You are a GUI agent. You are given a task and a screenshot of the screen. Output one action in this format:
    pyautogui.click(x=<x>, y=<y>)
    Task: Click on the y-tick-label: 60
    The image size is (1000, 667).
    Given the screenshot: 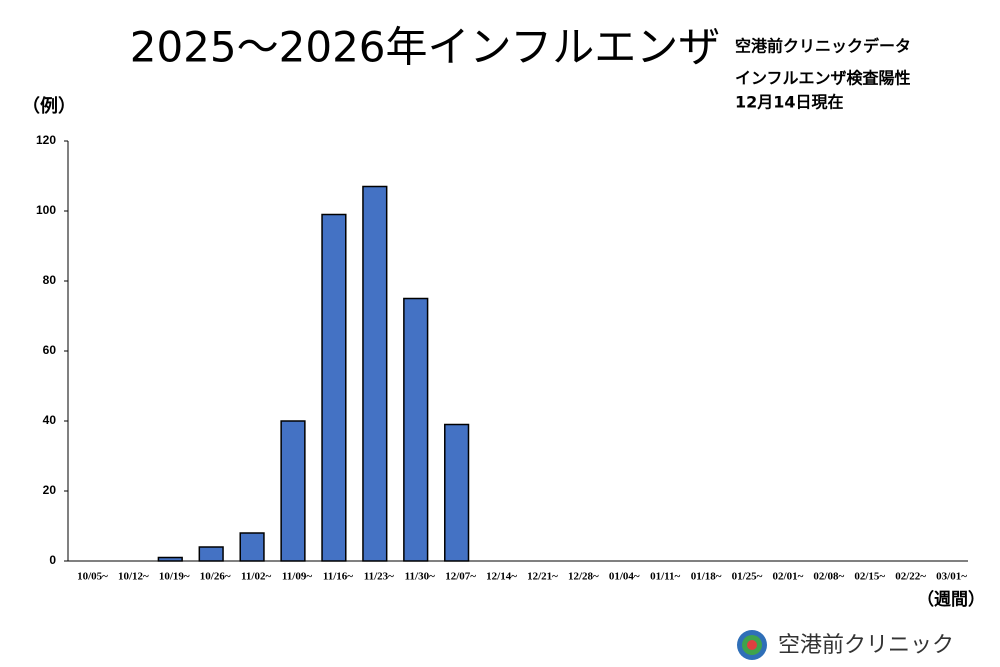 What is the action you would take?
    pyautogui.click(x=50, y=350)
    